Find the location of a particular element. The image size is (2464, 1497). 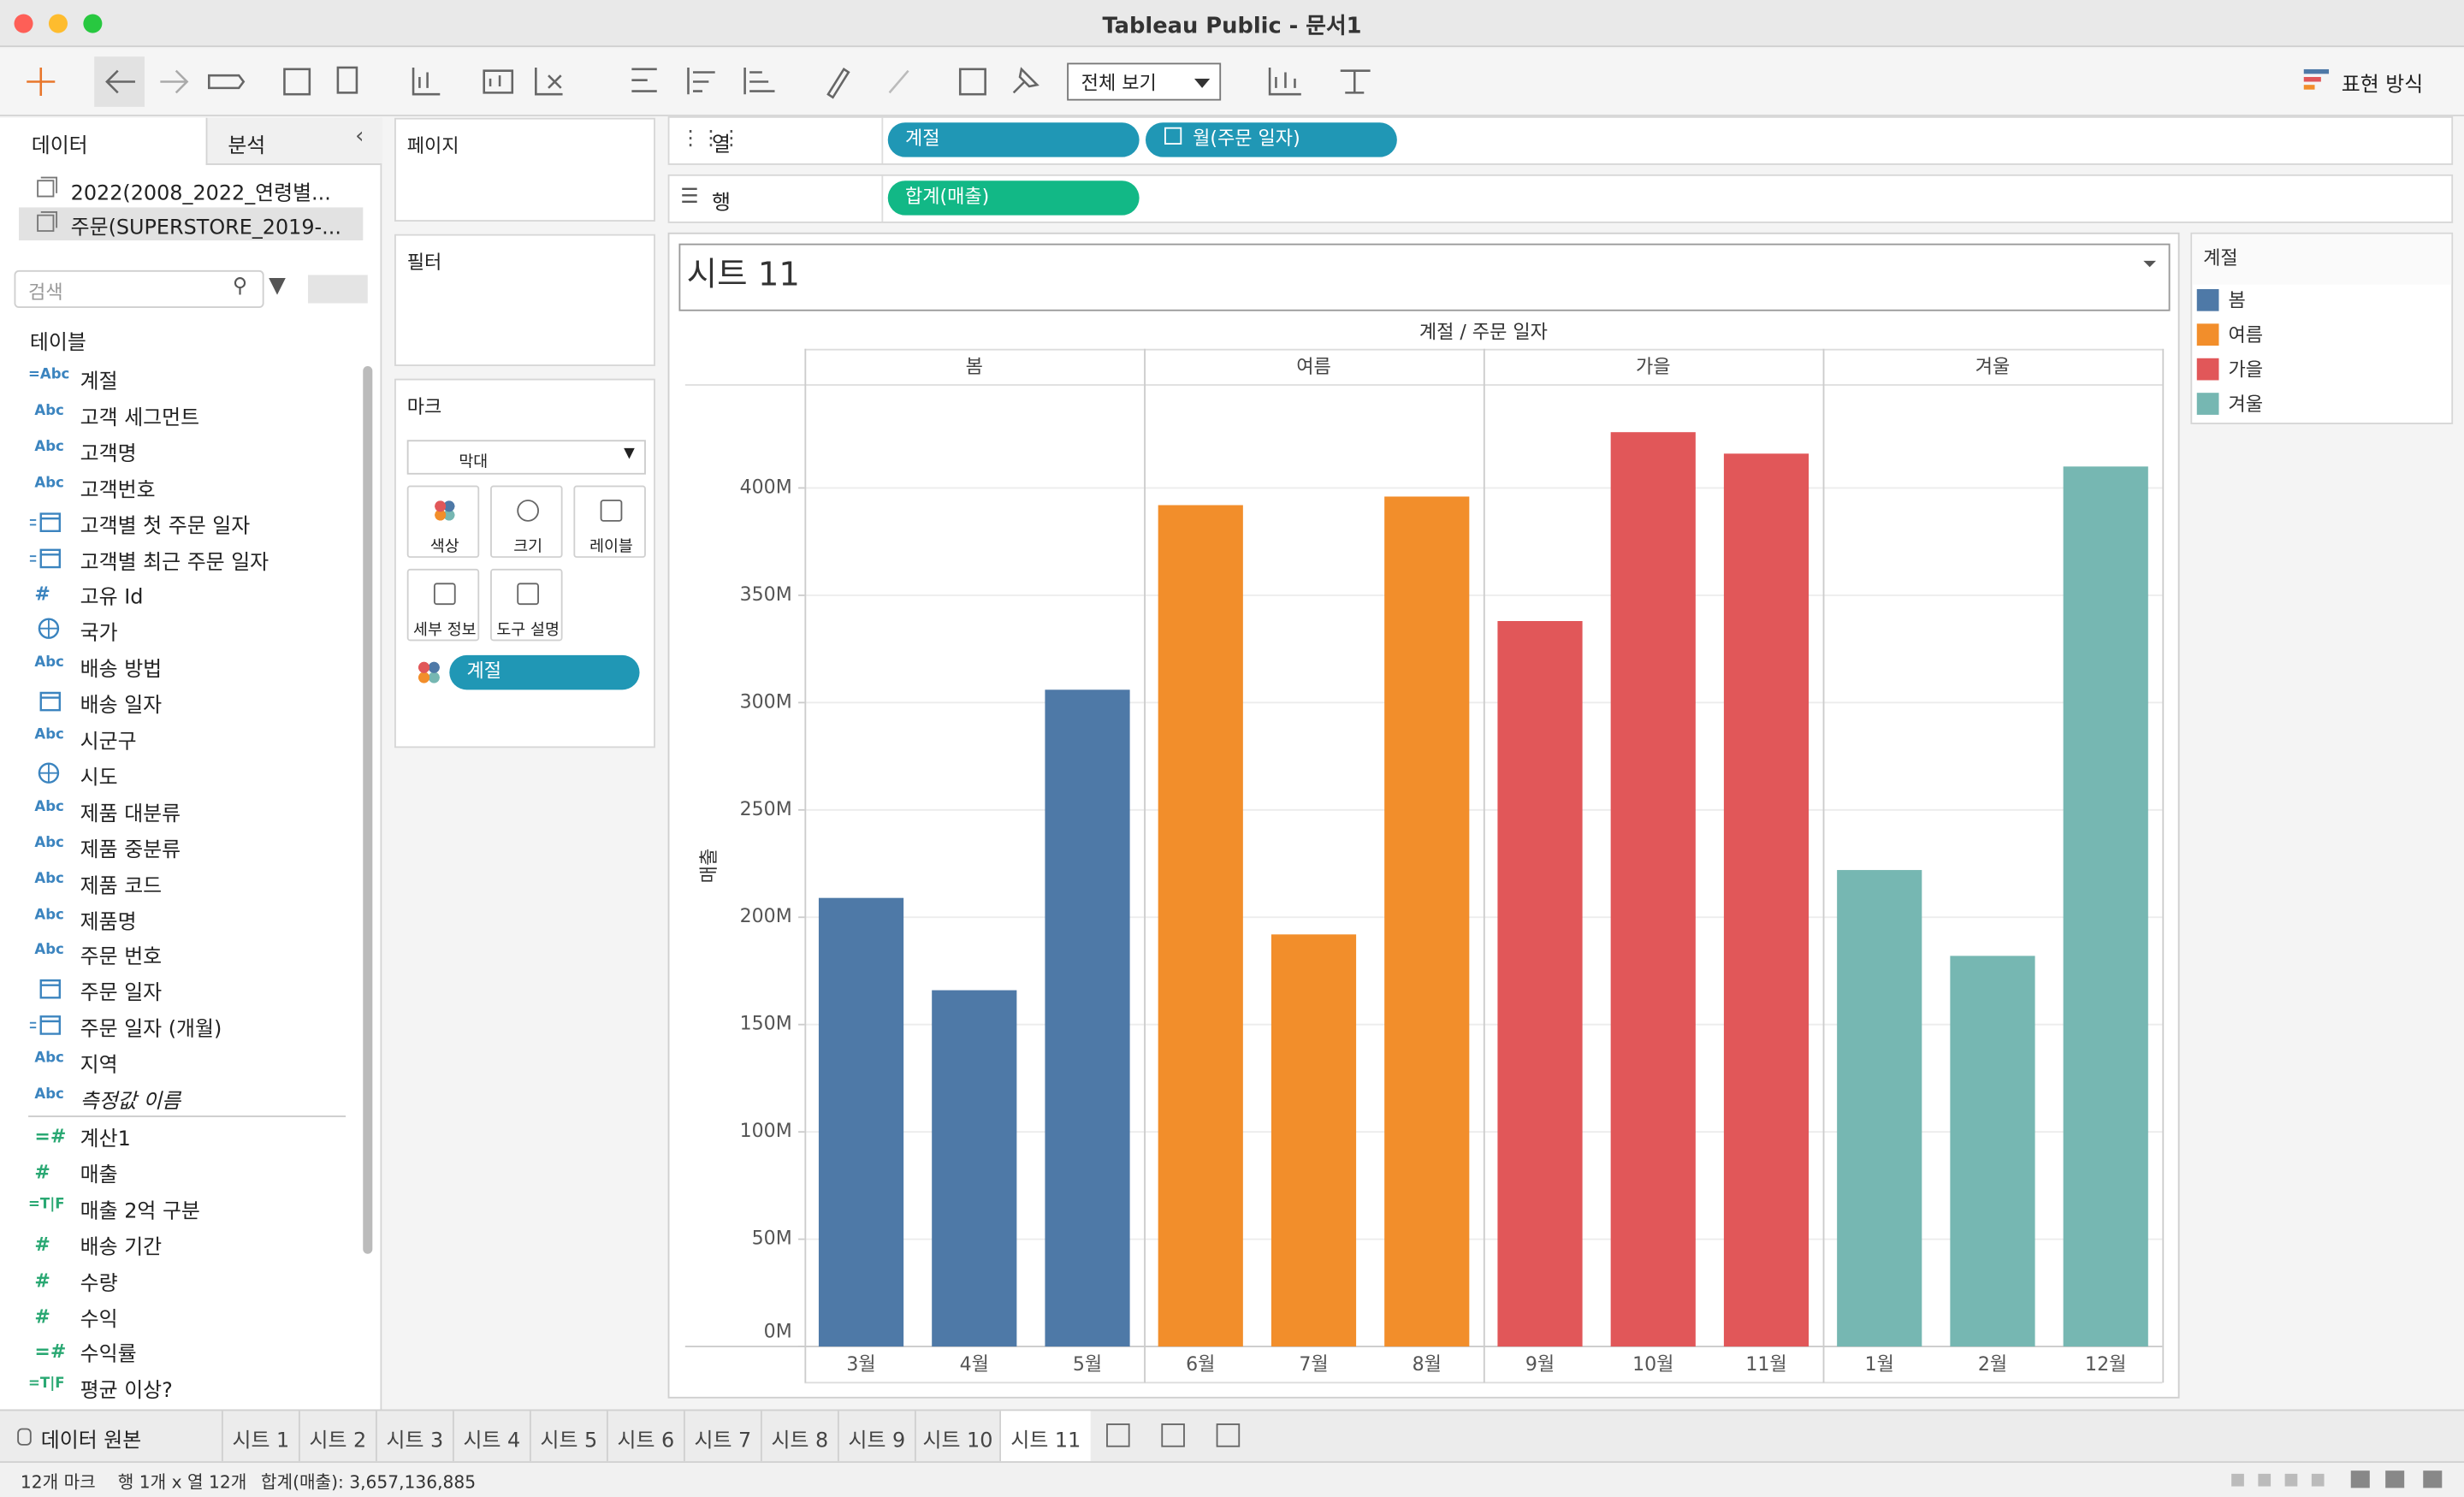

rows-shelf: ☰ 행 합계(매출) is located at coordinates (1560, 198).